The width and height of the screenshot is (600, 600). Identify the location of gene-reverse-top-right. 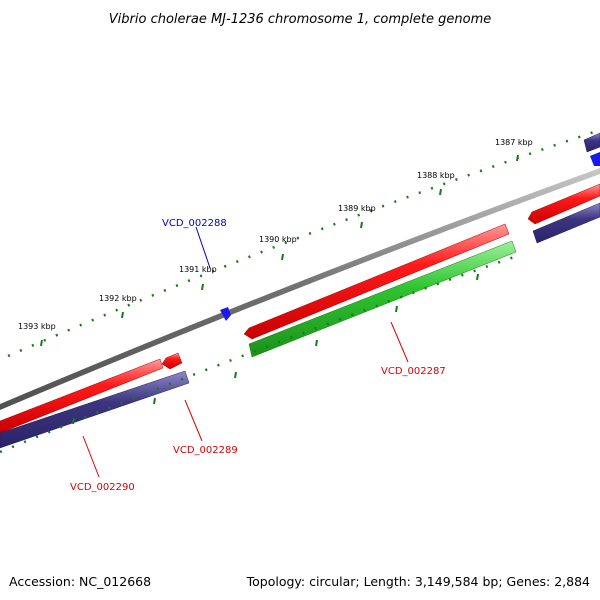
(591, 142).